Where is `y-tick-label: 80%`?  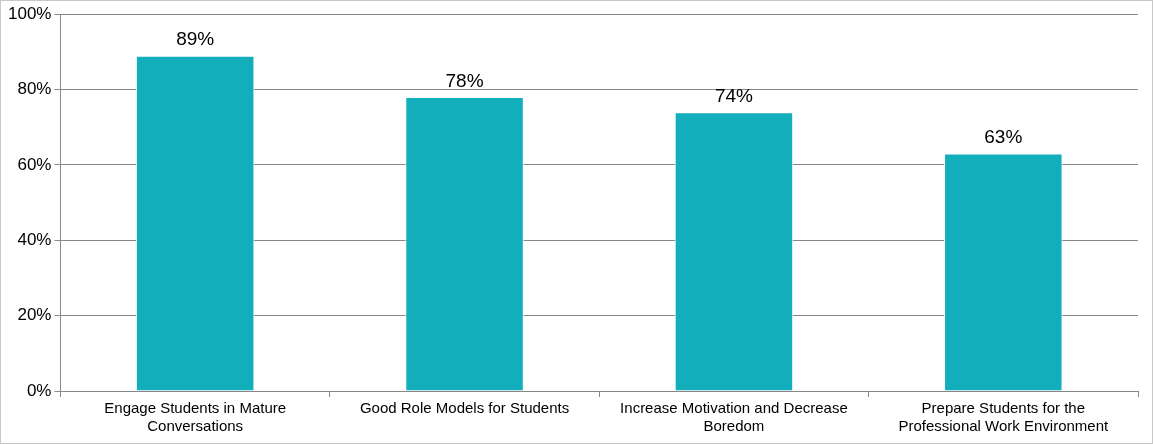 y-tick-label: 80% is located at coordinates (34, 89).